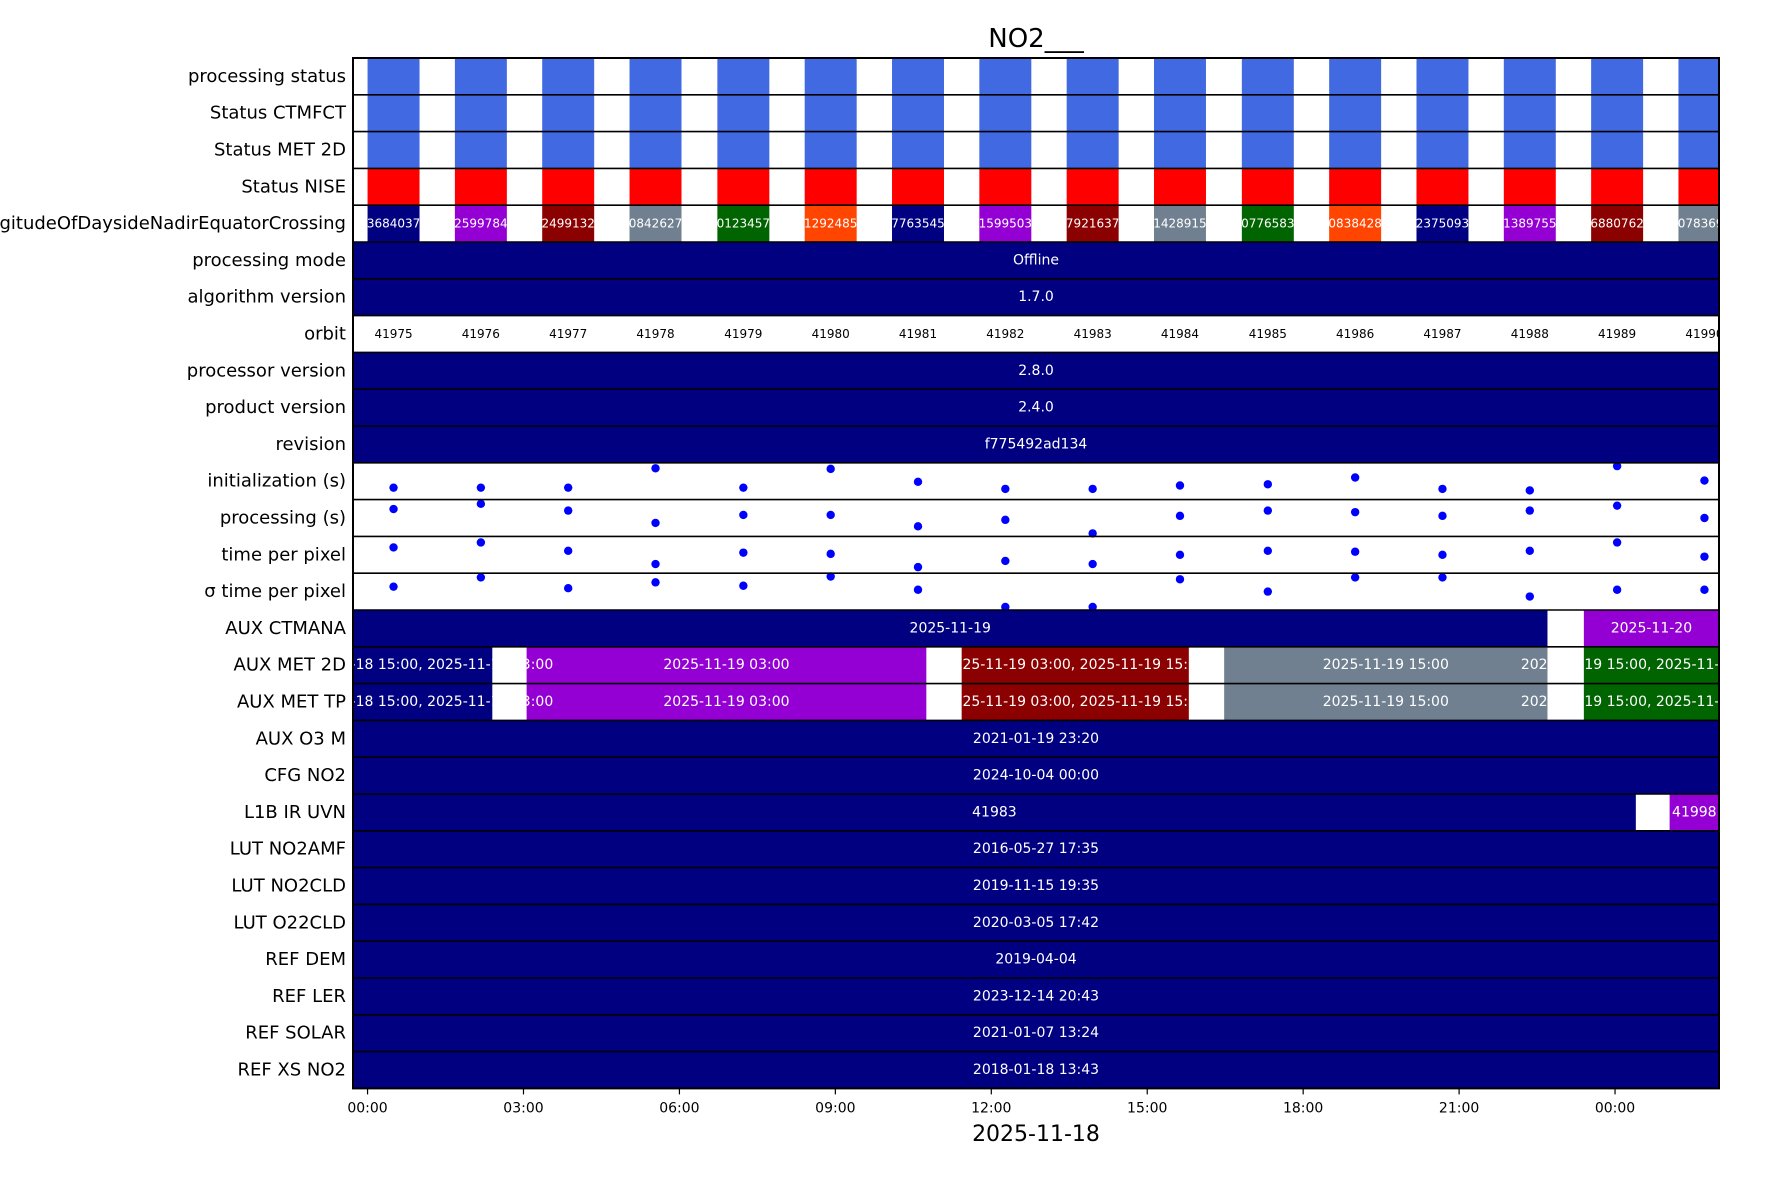  What do you see at coordinates (830, 224) in the screenshot?
I see `longitude-label: 1292485` at bounding box center [830, 224].